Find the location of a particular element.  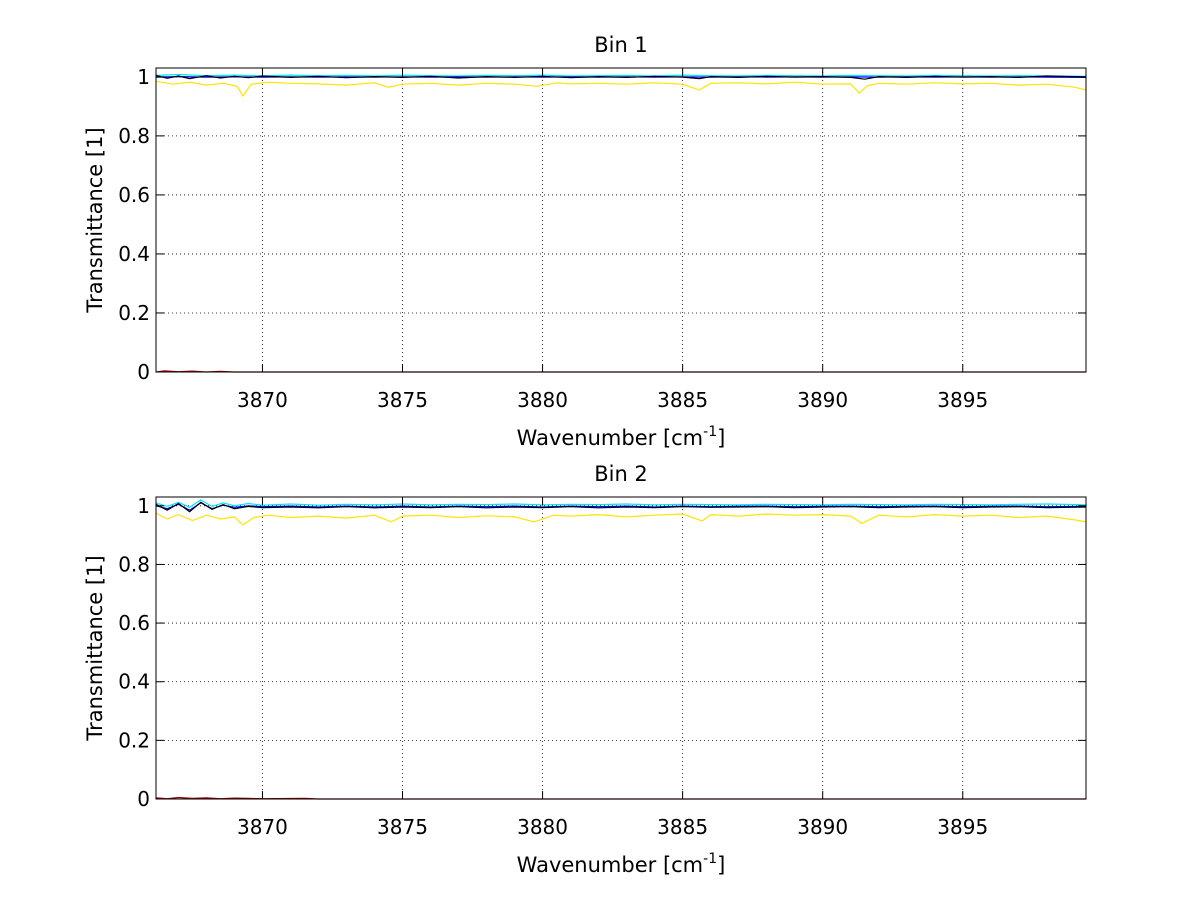

chart-title: Bin 1 is located at coordinates (621, 45).